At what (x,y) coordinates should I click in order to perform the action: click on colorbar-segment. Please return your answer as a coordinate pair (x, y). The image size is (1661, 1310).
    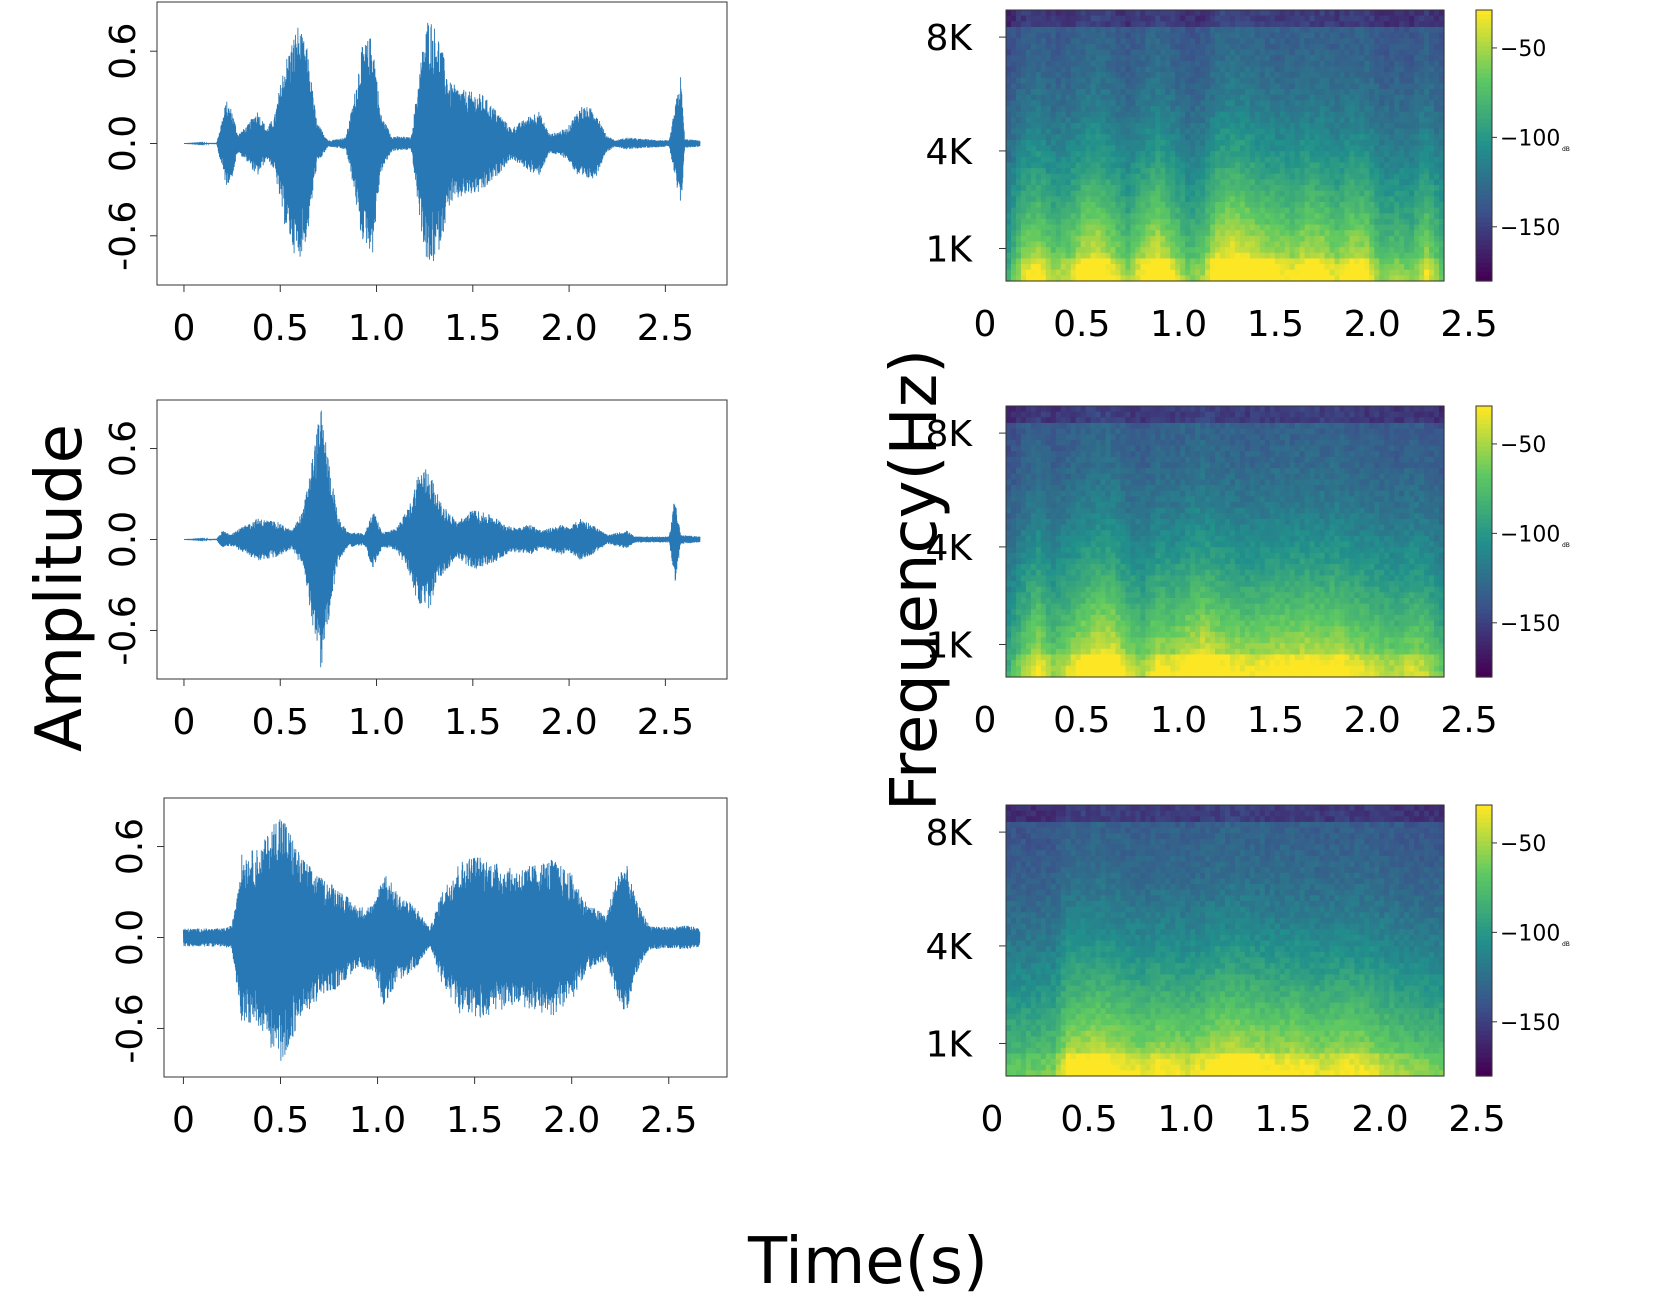
    Looking at the image, I should click on (1484, 161).